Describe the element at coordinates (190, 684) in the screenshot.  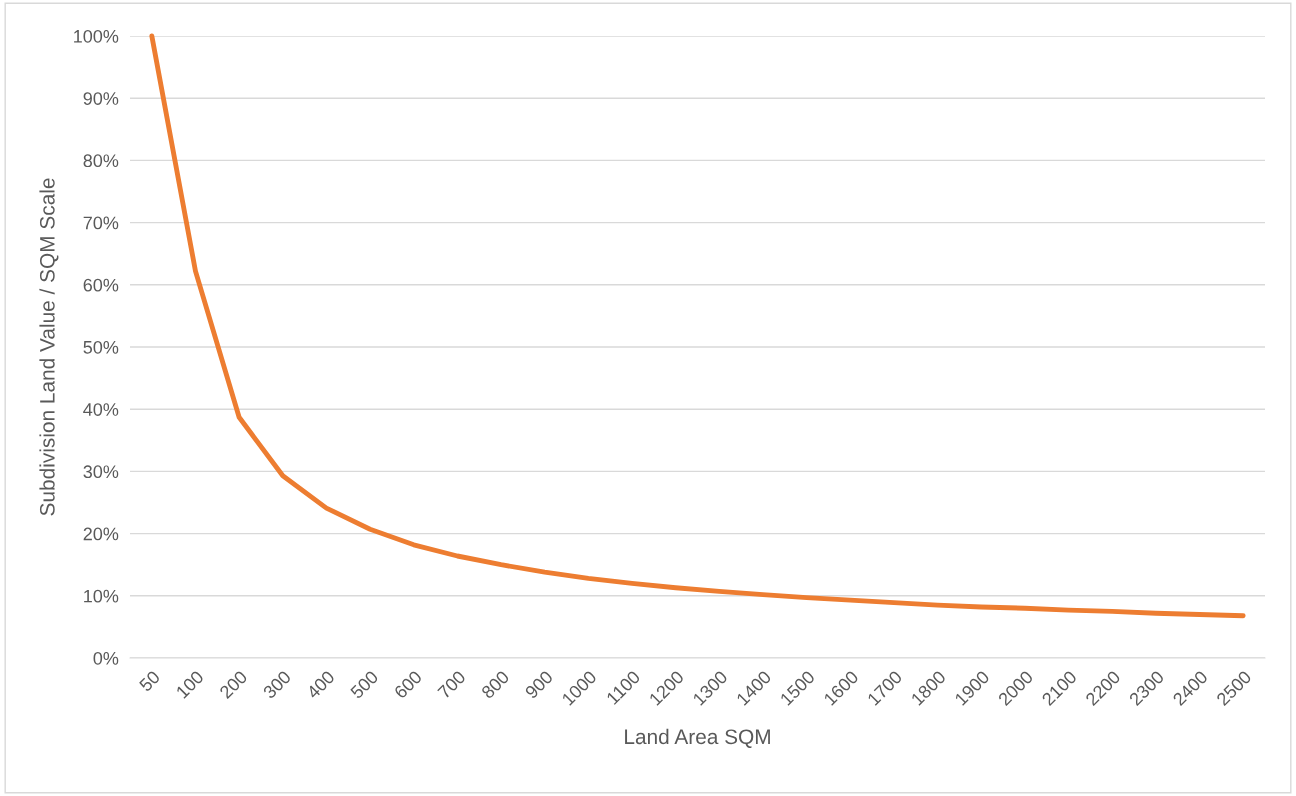
I see `x-tick-label: 100` at that location.